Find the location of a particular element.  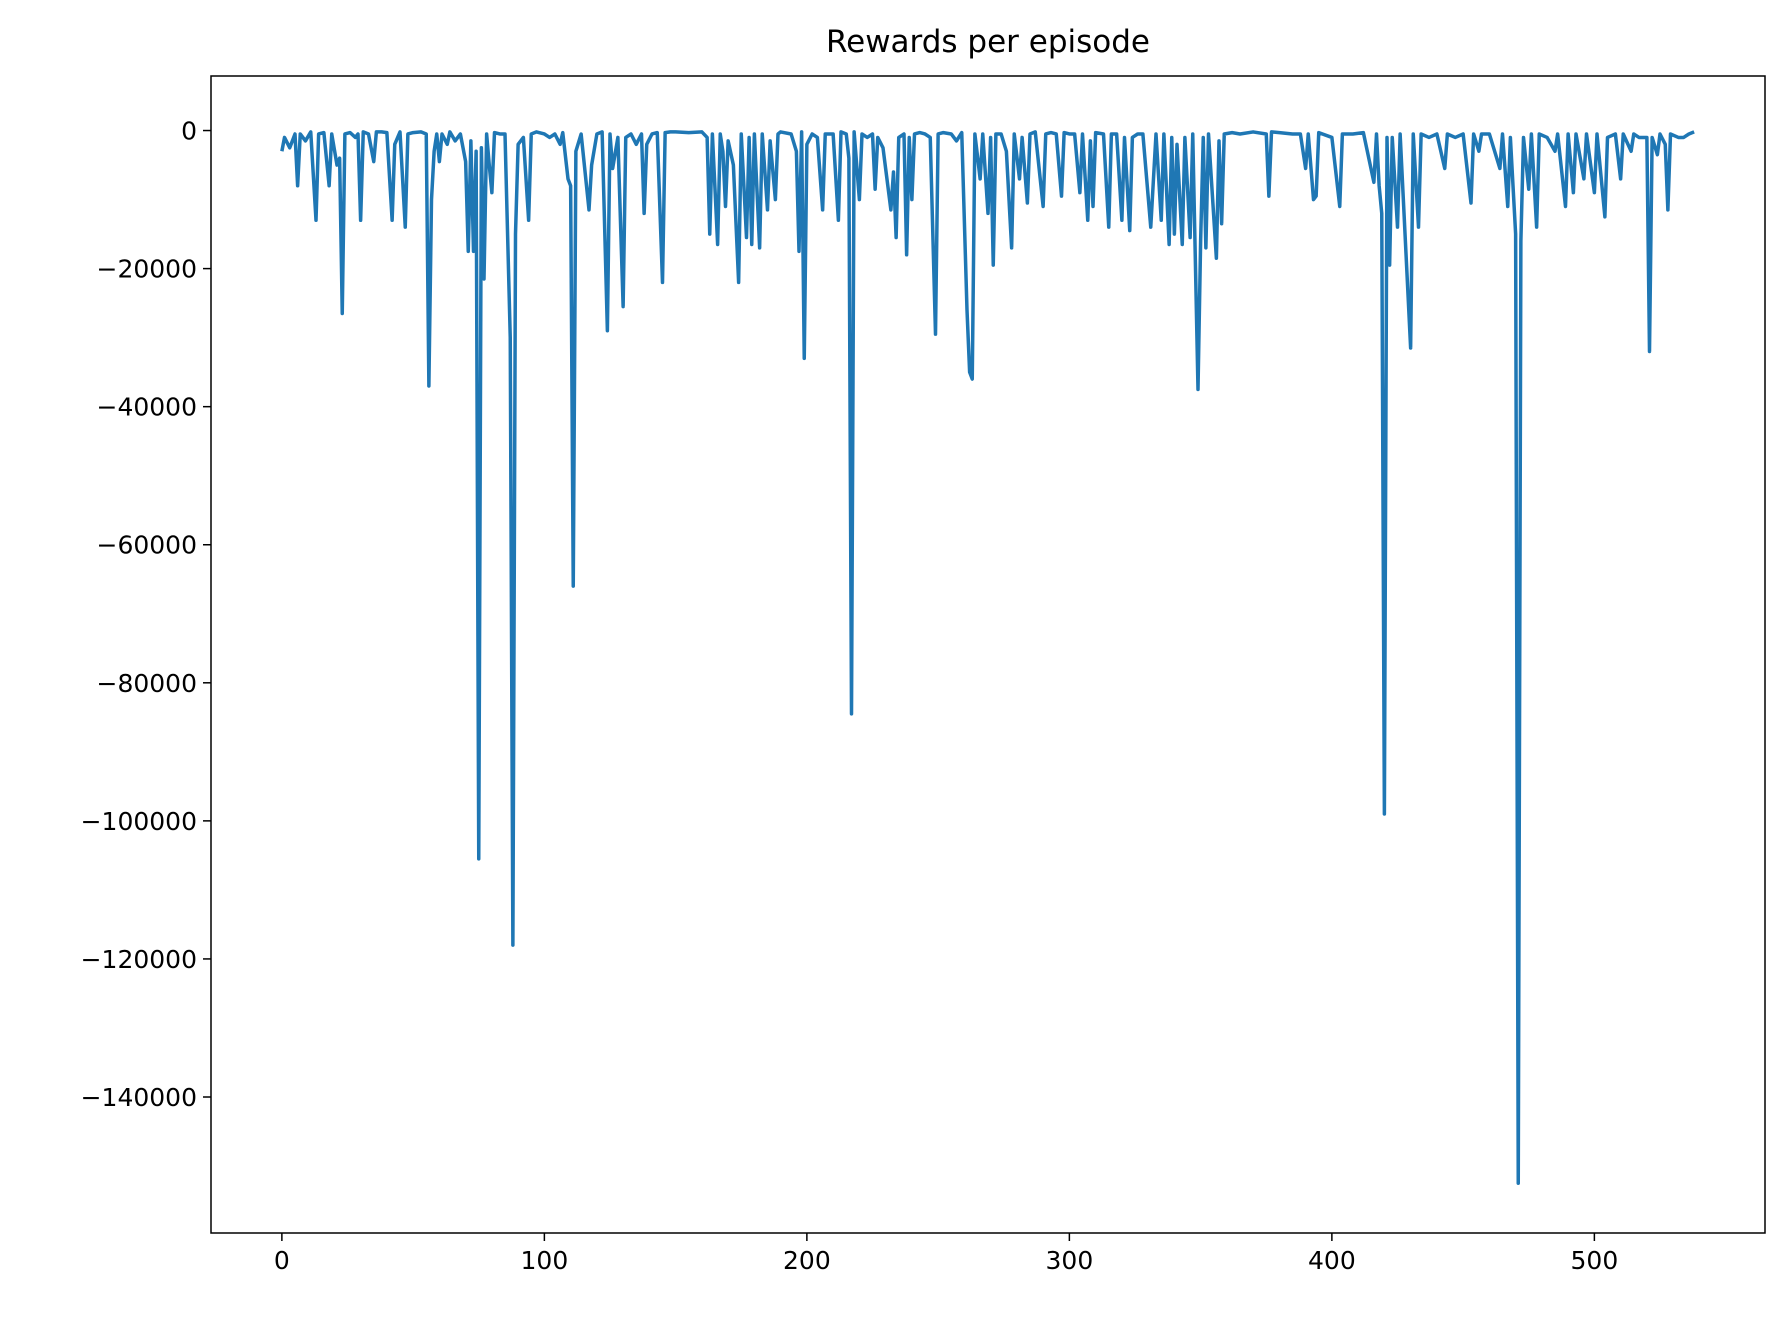

x-tick-label: 0 is located at coordinates (282, 1260).